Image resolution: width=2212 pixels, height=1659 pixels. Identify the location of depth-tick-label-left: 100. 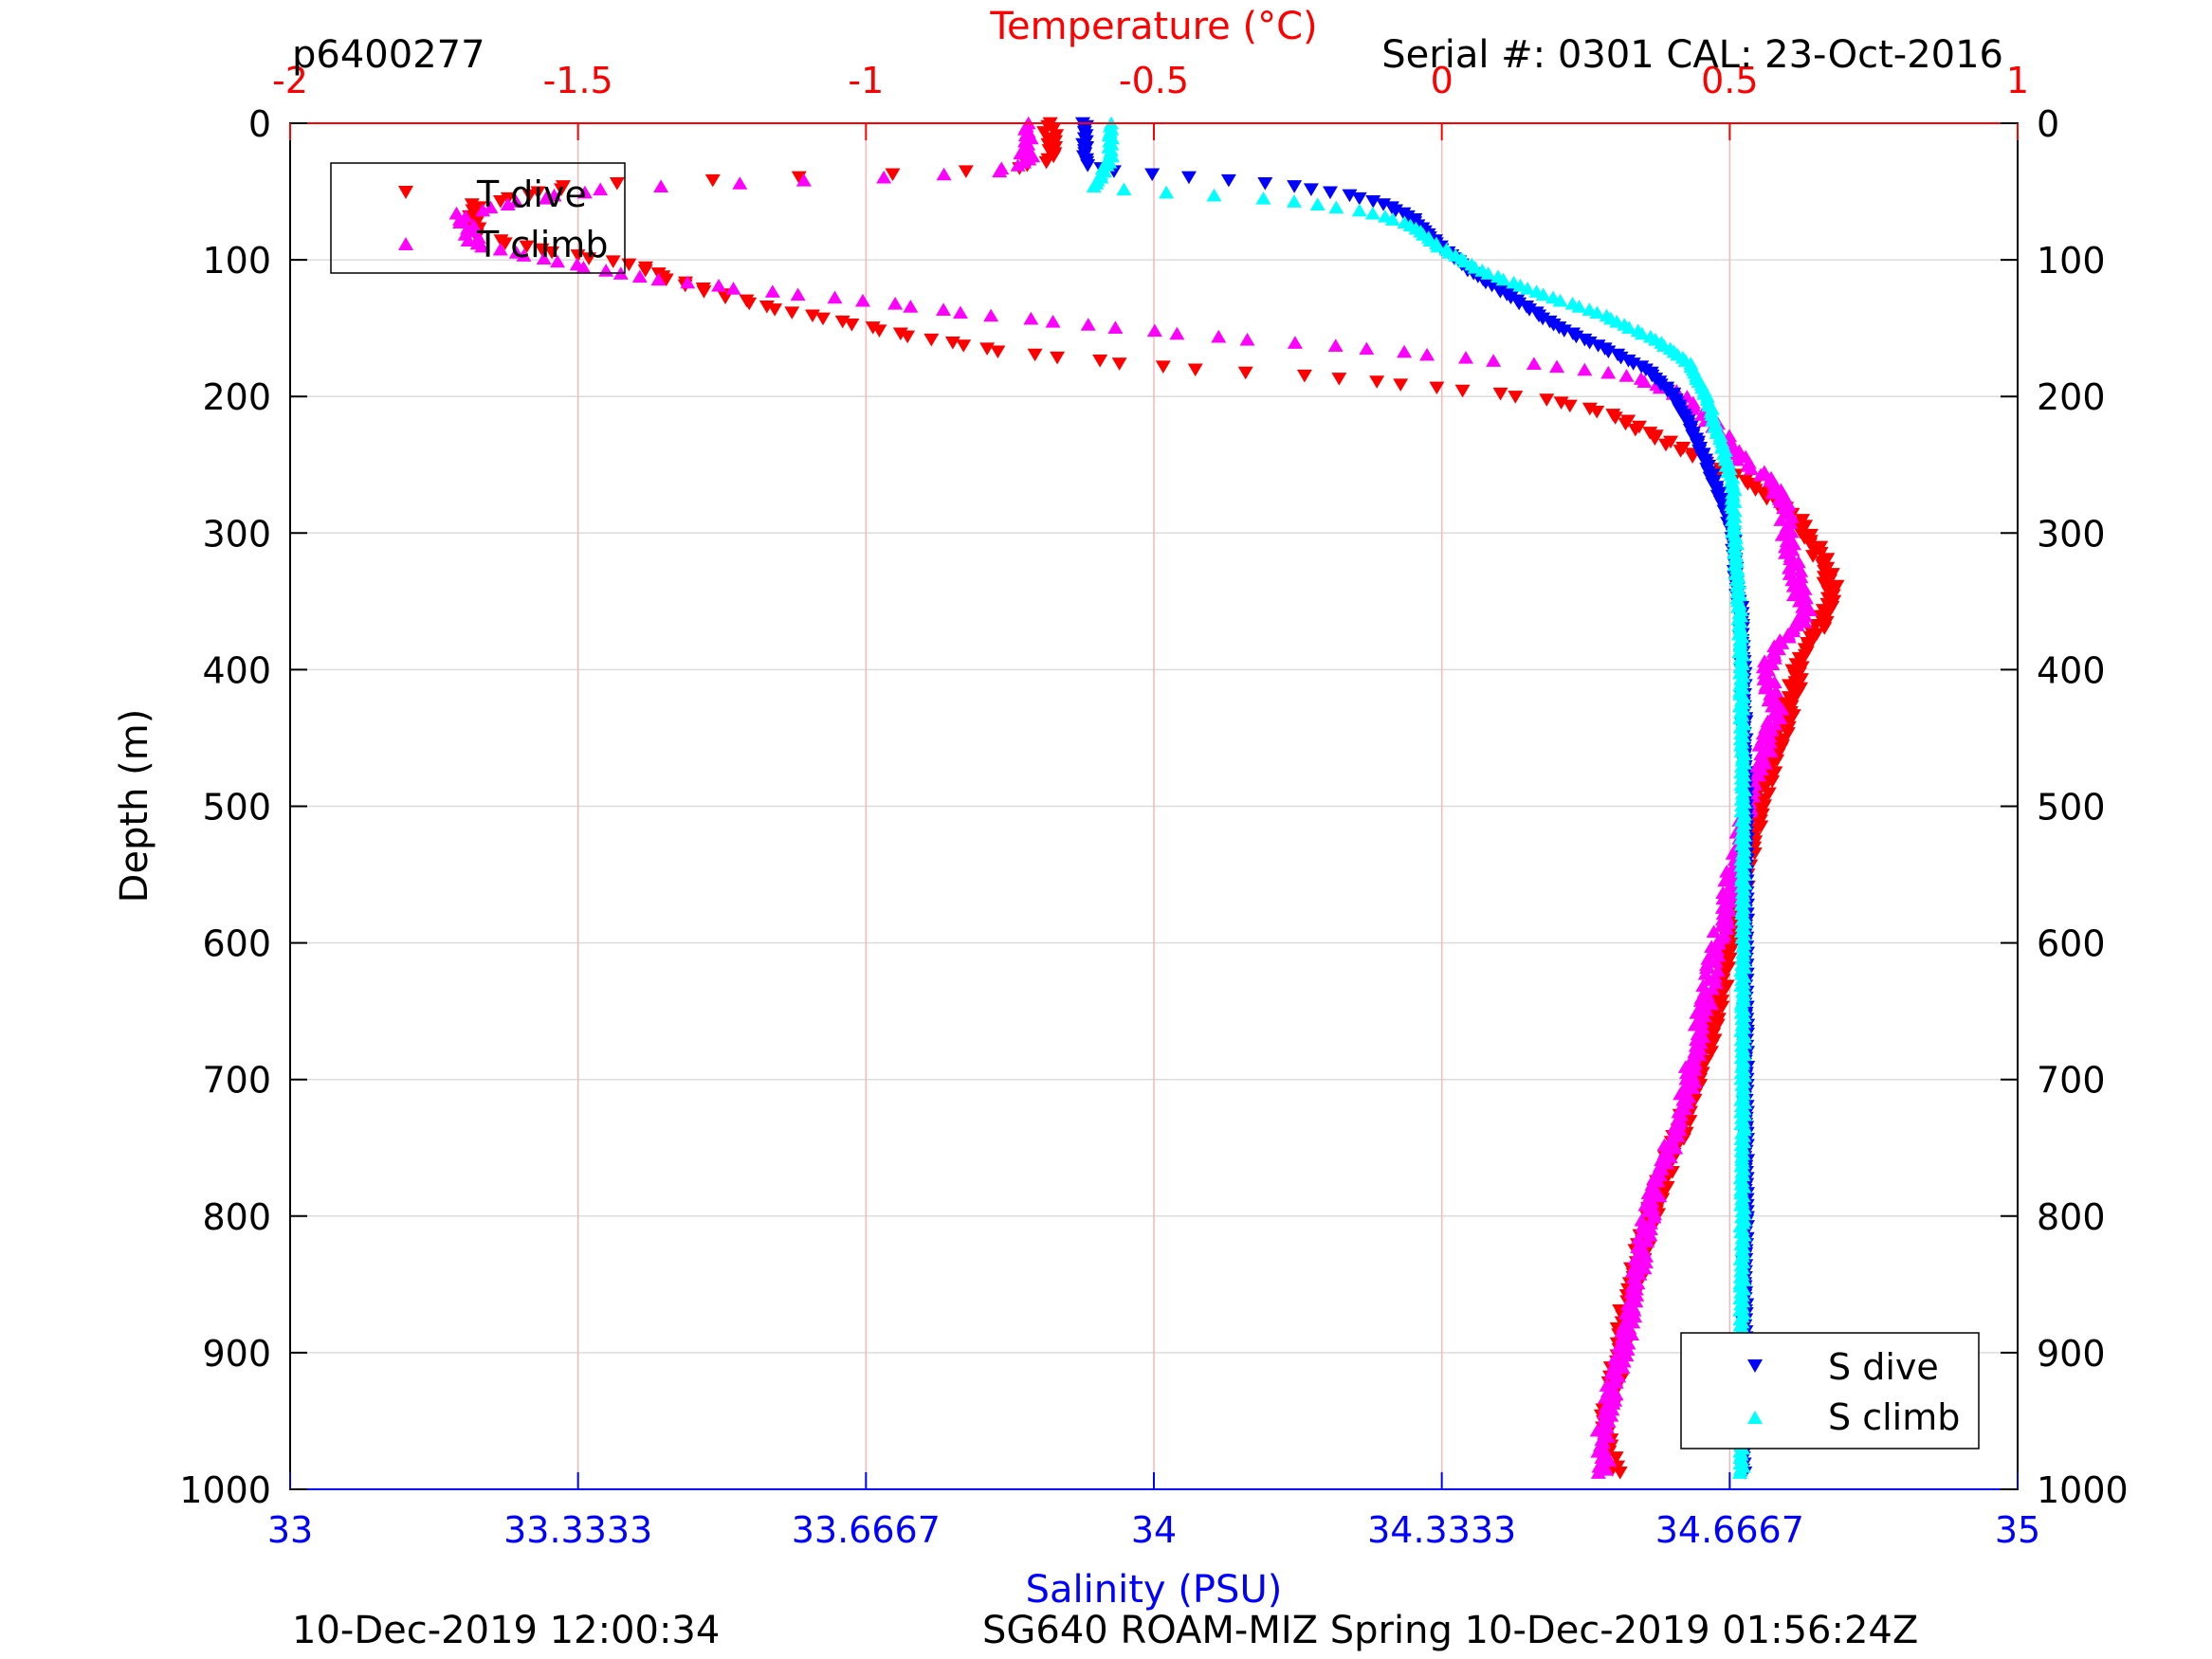
(236, 261).